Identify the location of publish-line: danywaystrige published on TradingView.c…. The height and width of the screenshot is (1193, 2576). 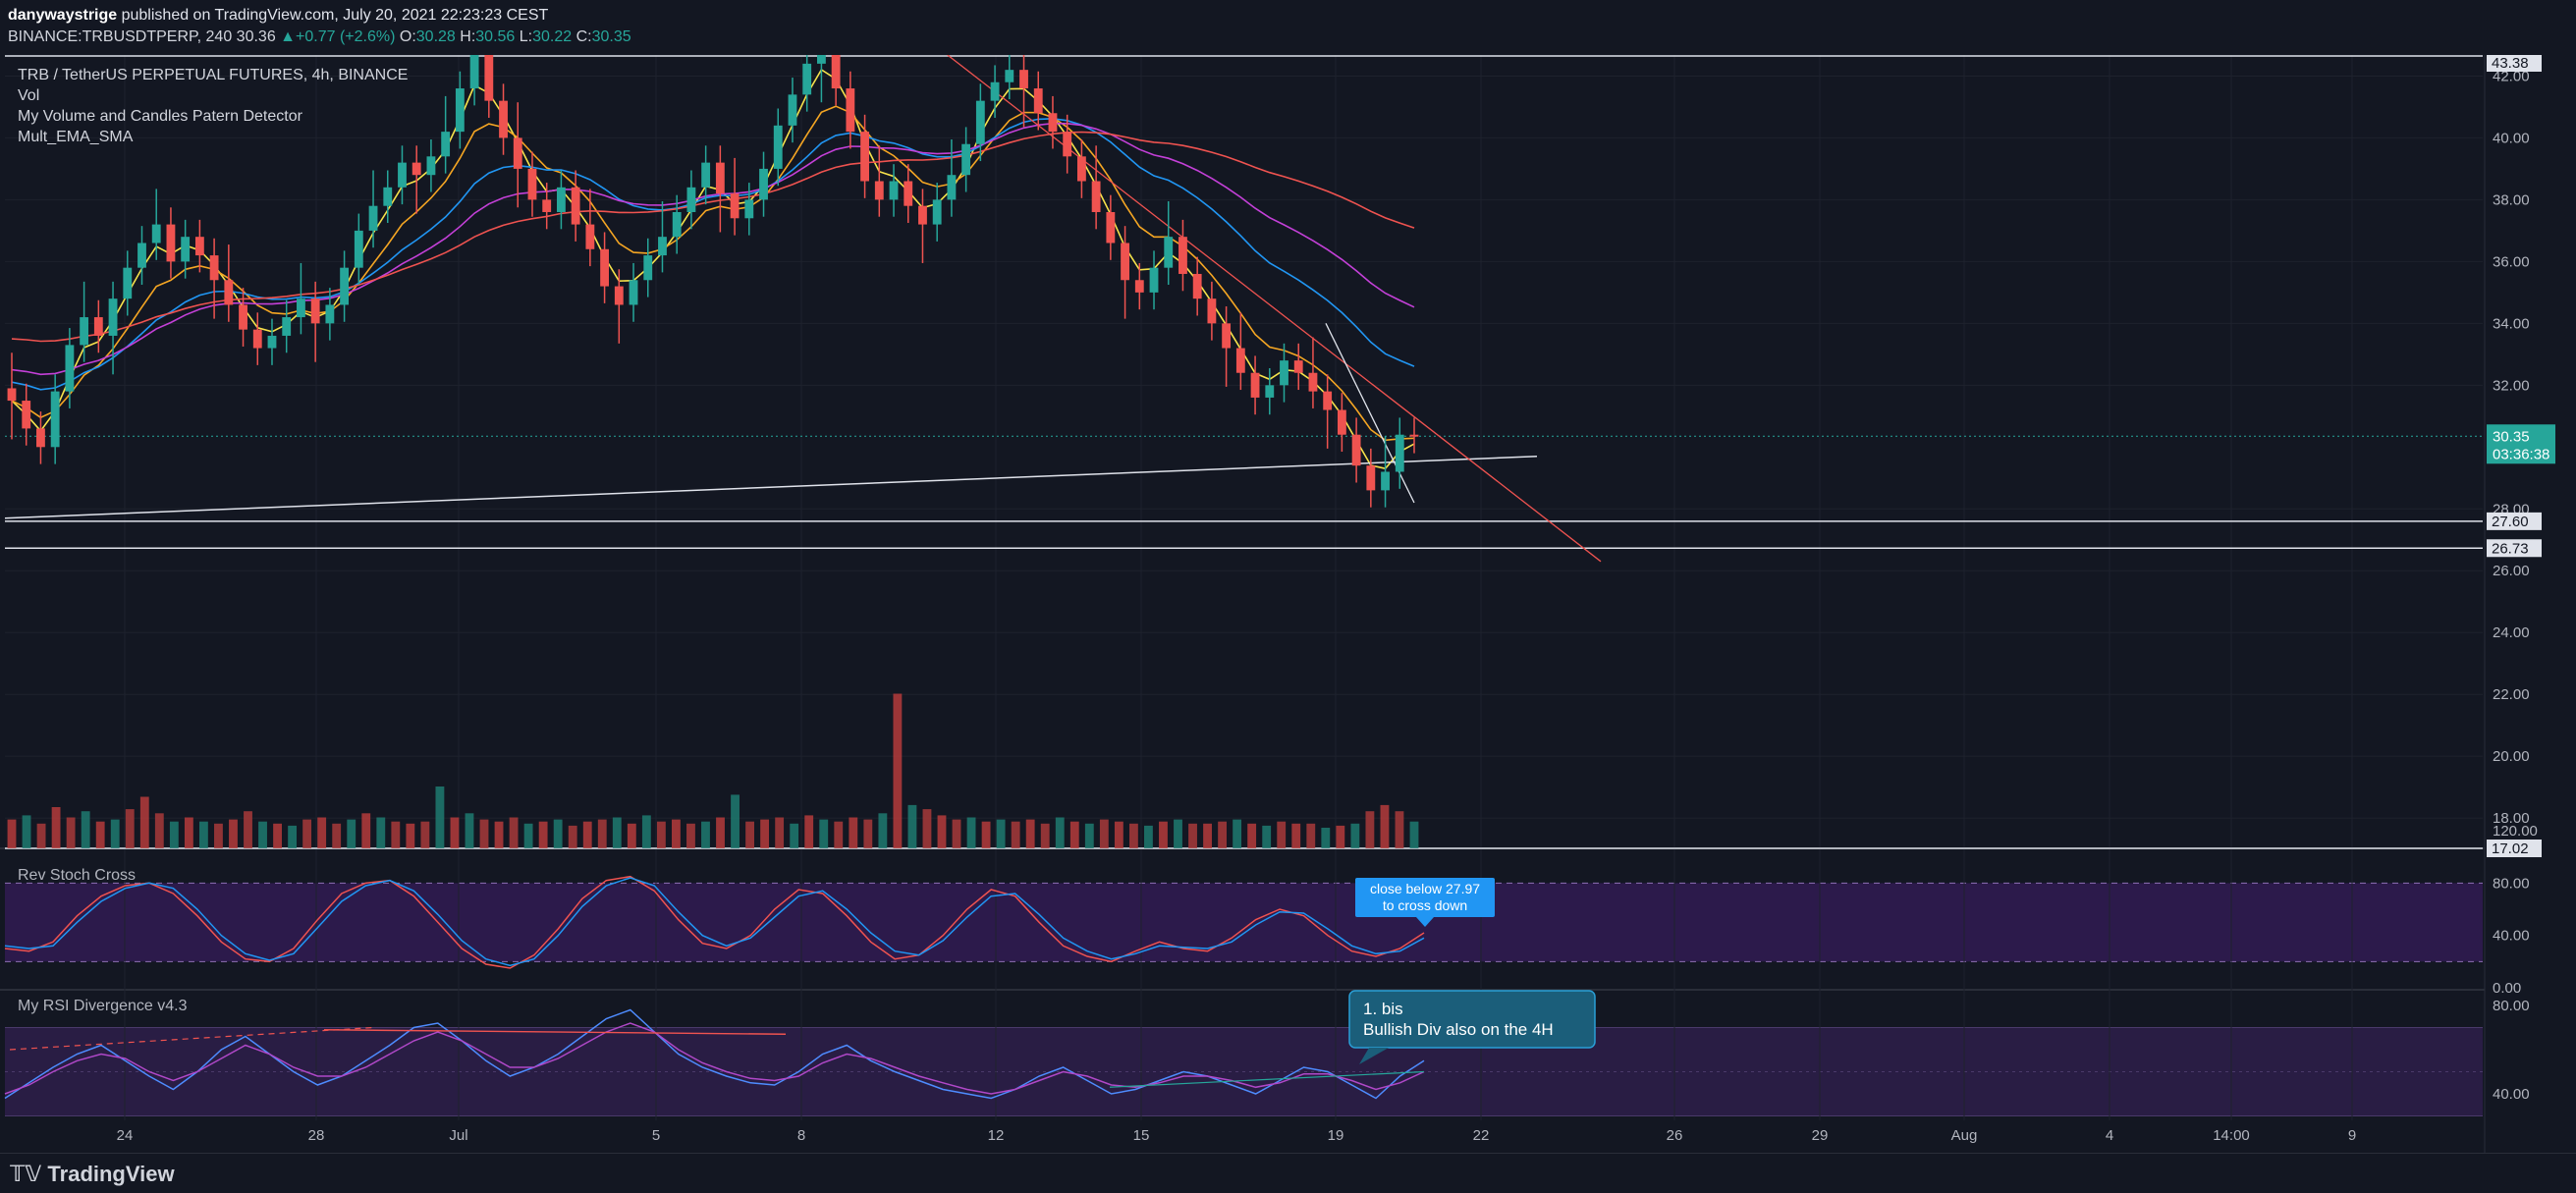
(278, 16).